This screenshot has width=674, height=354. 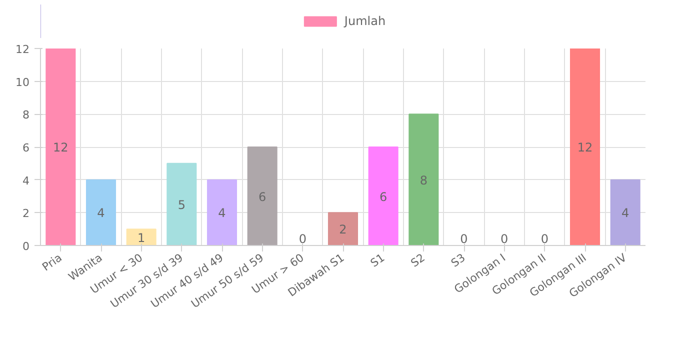 I want to click on data-label: 5, so click(x=182, y=205).